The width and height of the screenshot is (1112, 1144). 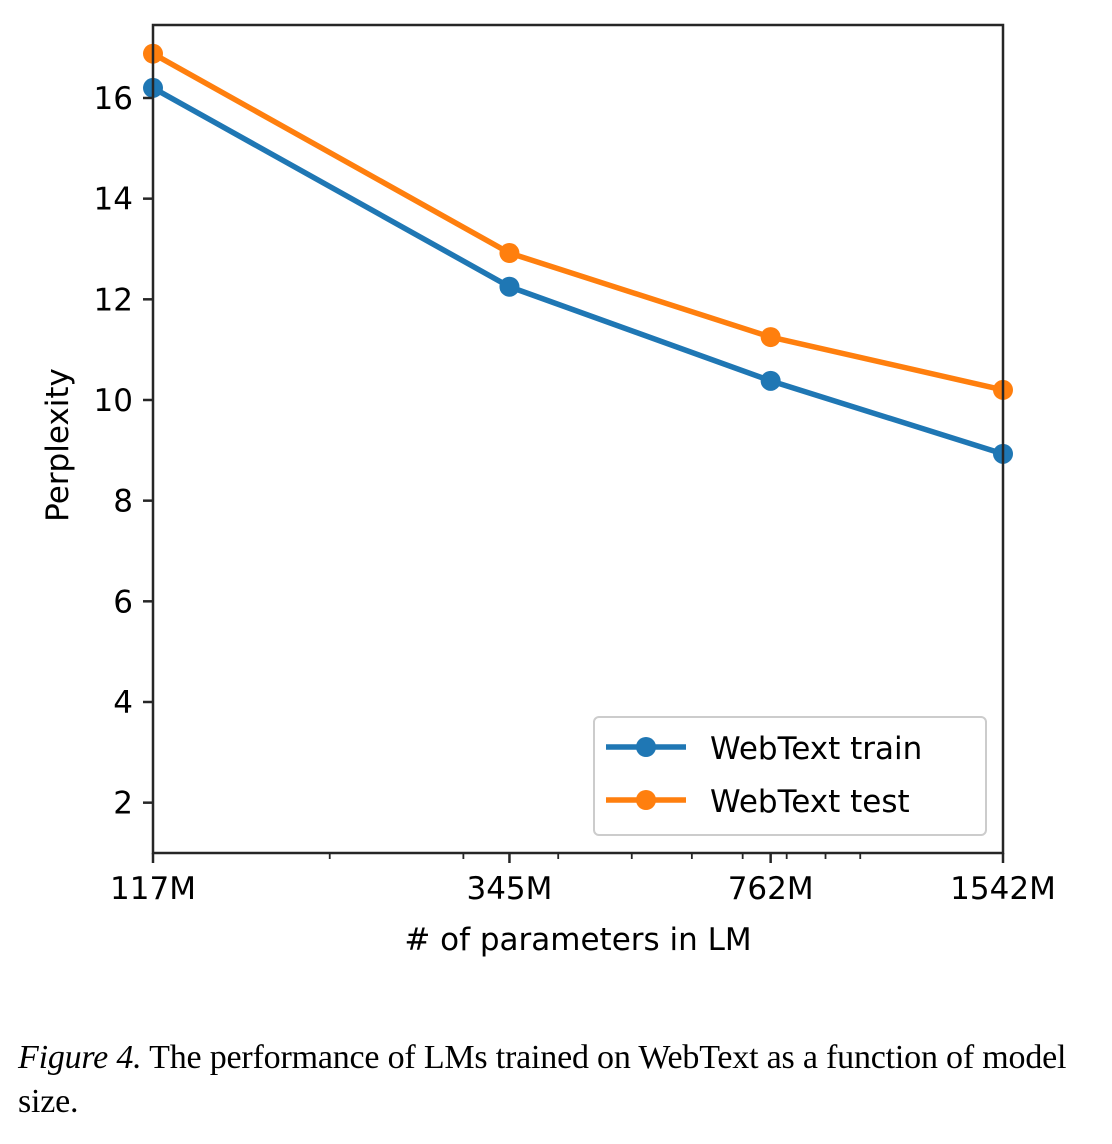 What do you see at coordinates (113, 200) in the screenshot?
I see `y-tick-label: 14` at bounding box center [113, 200].